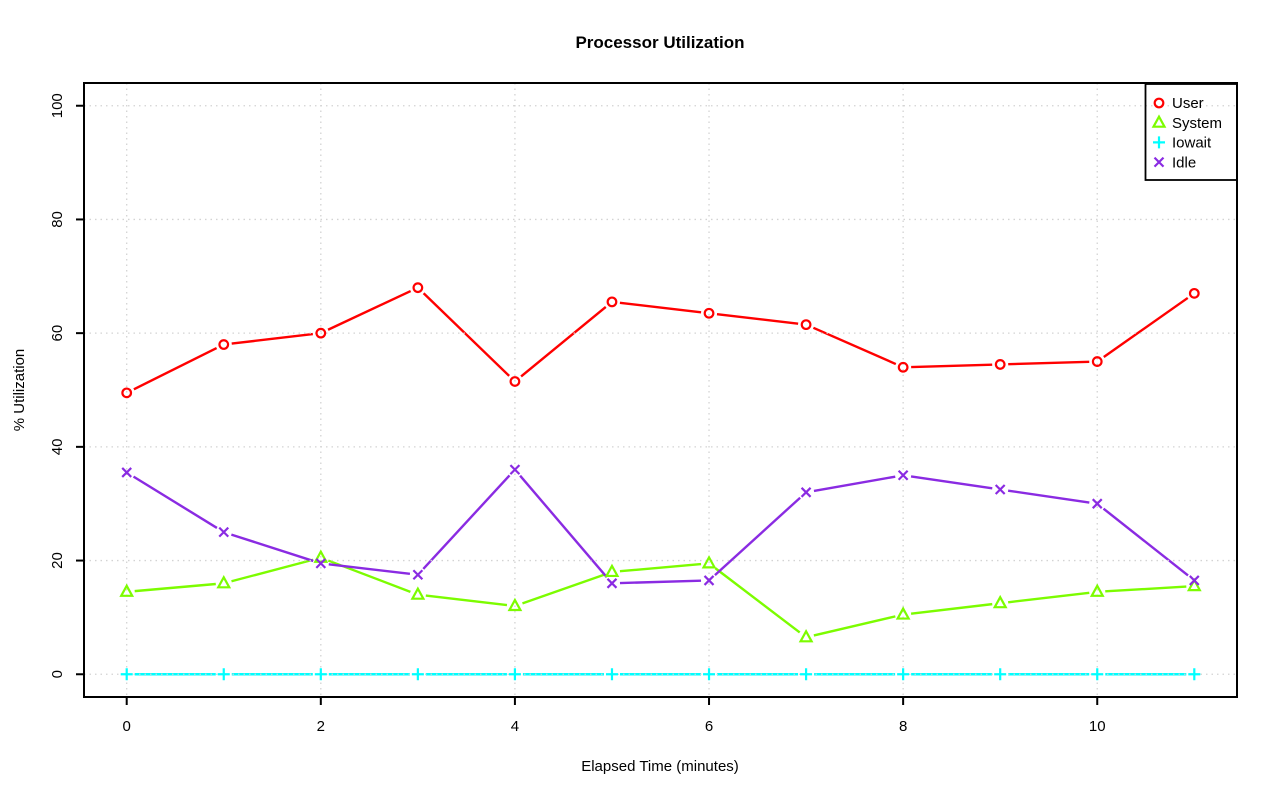 Image resolution: width=1280 pixels, height=801 pixels. What do you see at coordinates (57, 674) in the screenshot?
I see `y-tick-label: 0` at bounding box center [57, 674].